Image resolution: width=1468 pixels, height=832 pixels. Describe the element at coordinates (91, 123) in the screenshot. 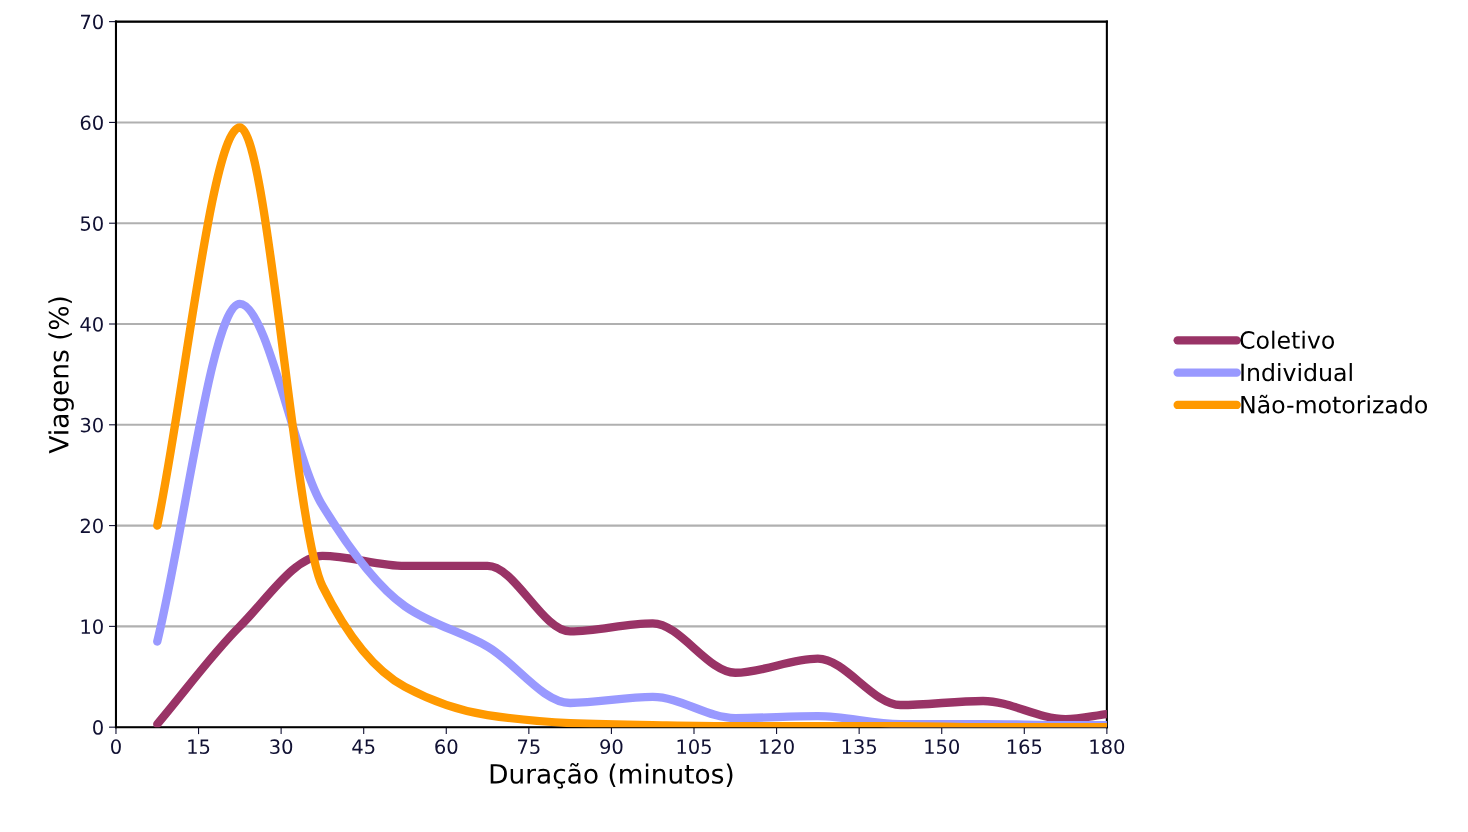

I see `y-tick-label: 60` at that location.